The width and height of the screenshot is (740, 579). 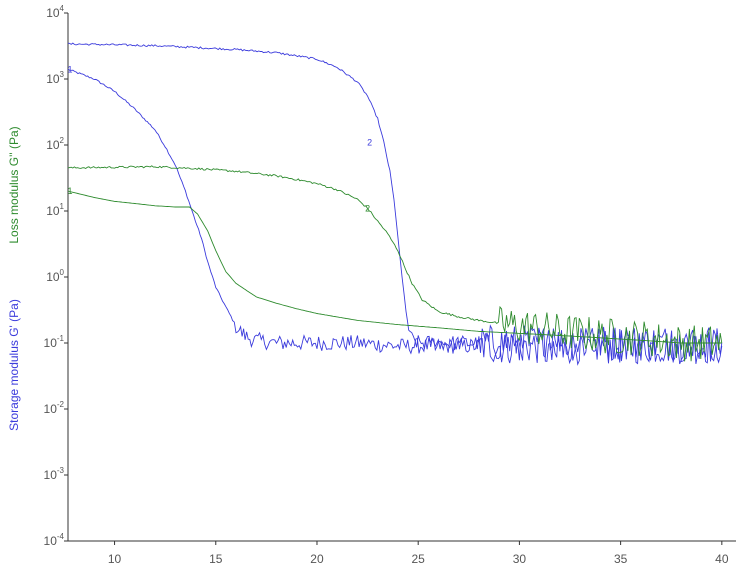 What do you see at coordinates (55, 144) in the screenshot?
I see `y-tick-label: 10²` at bounding box center [55, 144].